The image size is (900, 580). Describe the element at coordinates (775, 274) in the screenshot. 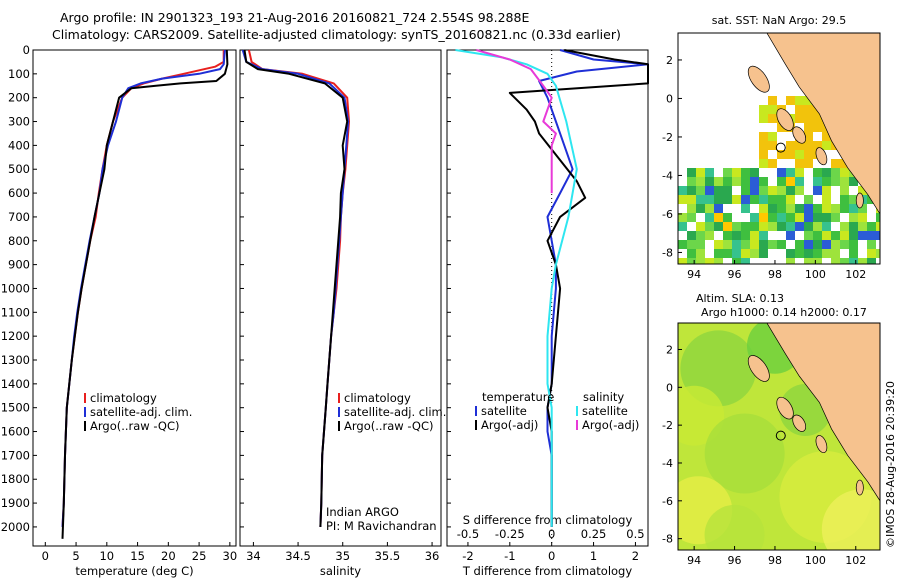

I see `sst-lon-tick-label: 98` at that location.